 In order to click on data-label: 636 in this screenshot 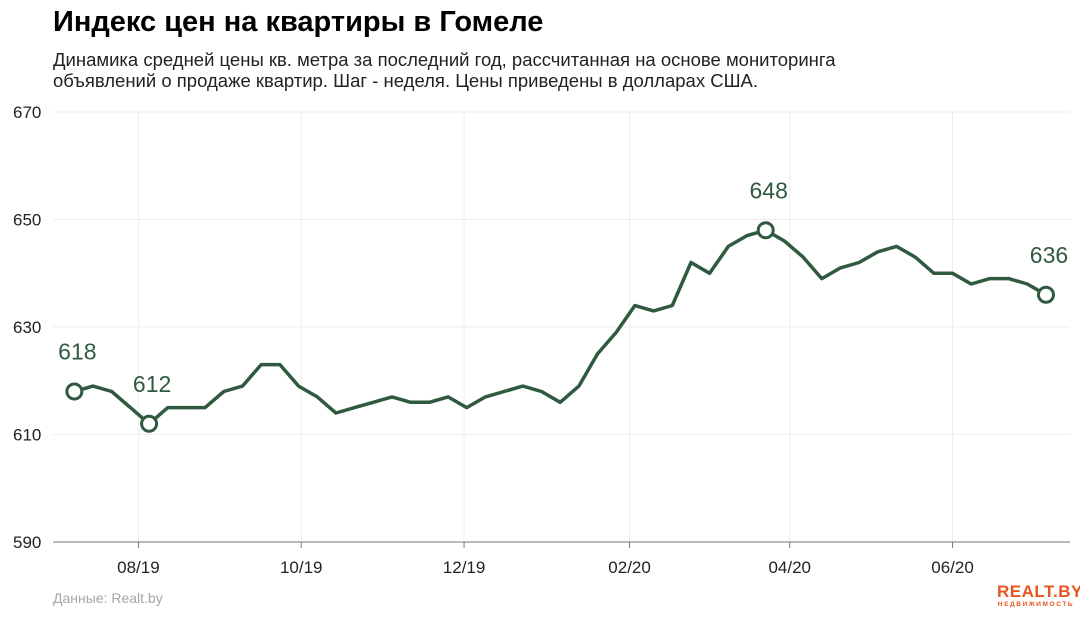, I will do `click(1049, 255)`.